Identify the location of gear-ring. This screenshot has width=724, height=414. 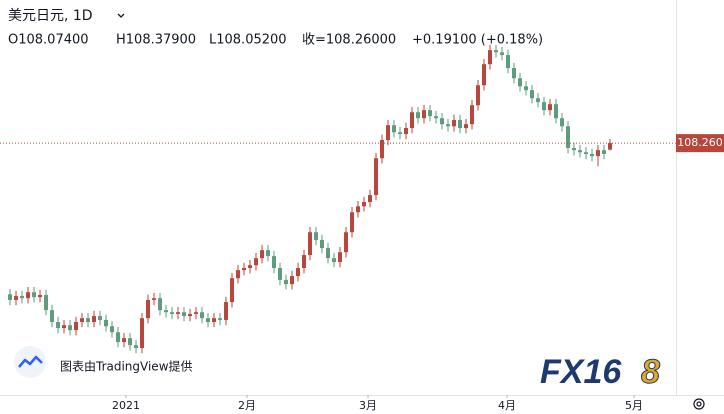
(699, 404).